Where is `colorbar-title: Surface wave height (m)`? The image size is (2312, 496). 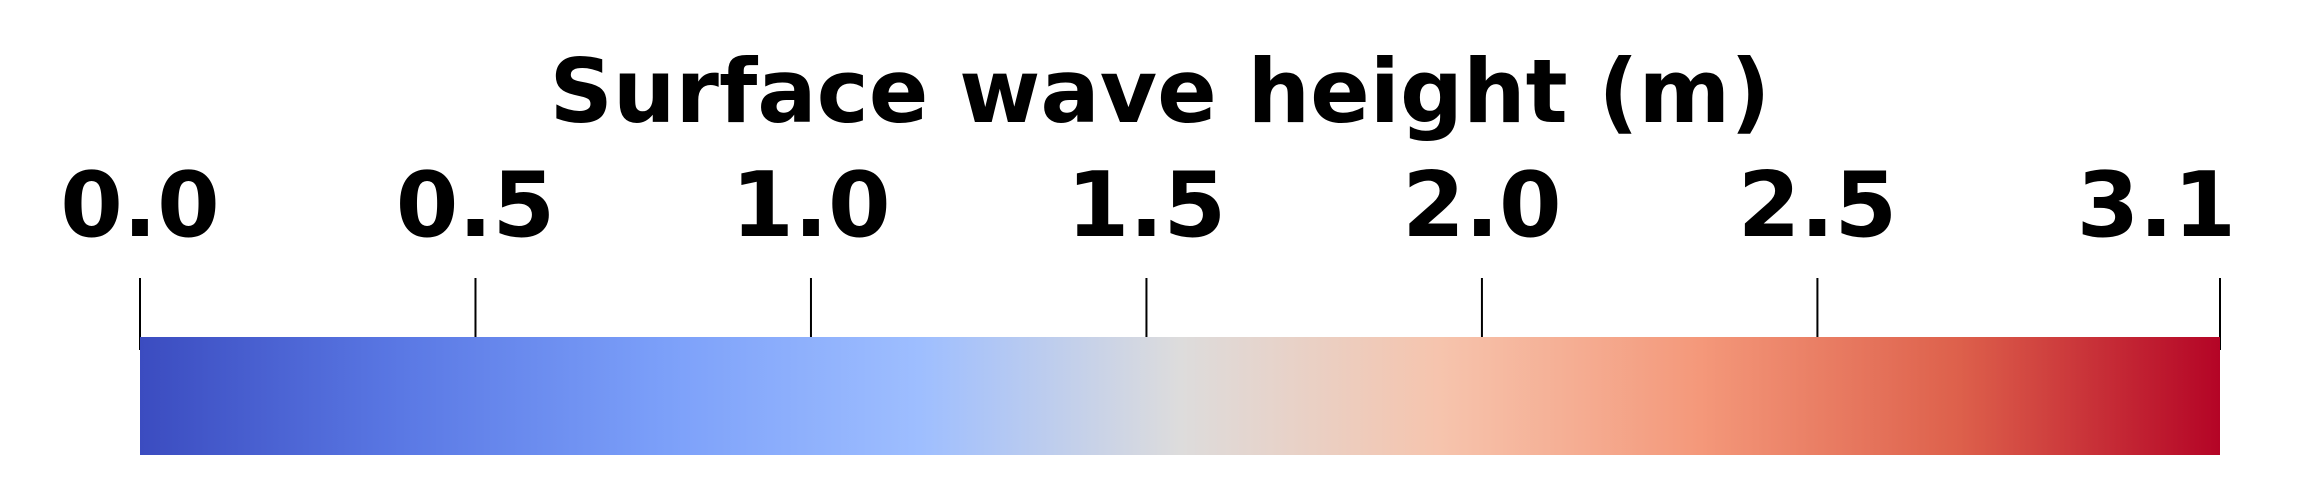 colorbar-title: Surface wave height (m) is located at coordinates (1160, 91).